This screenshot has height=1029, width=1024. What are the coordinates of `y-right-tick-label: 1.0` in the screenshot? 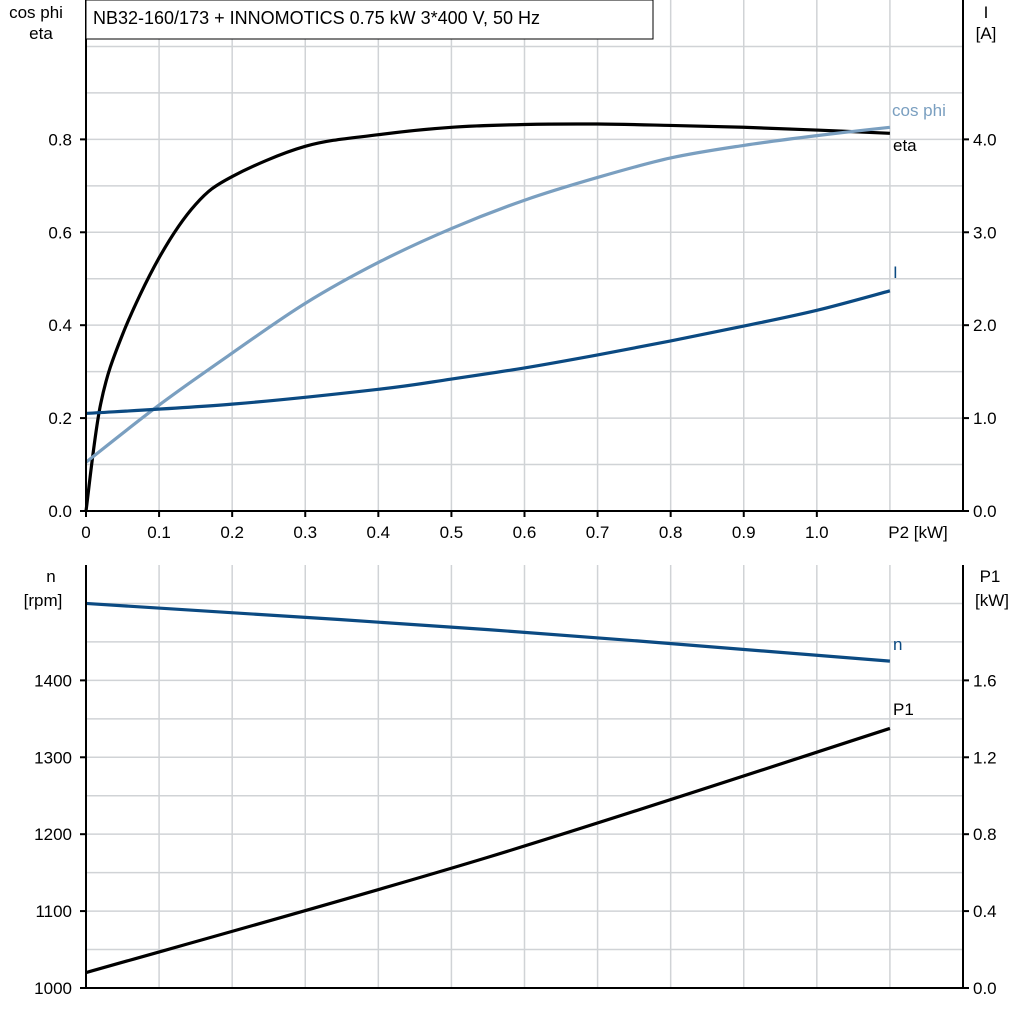 It's located at (985, 418).